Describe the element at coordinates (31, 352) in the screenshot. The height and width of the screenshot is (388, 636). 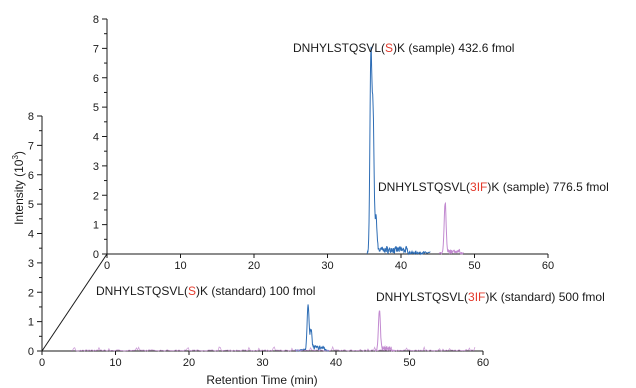
I see `standard-y-tick-label: 0` at that location.